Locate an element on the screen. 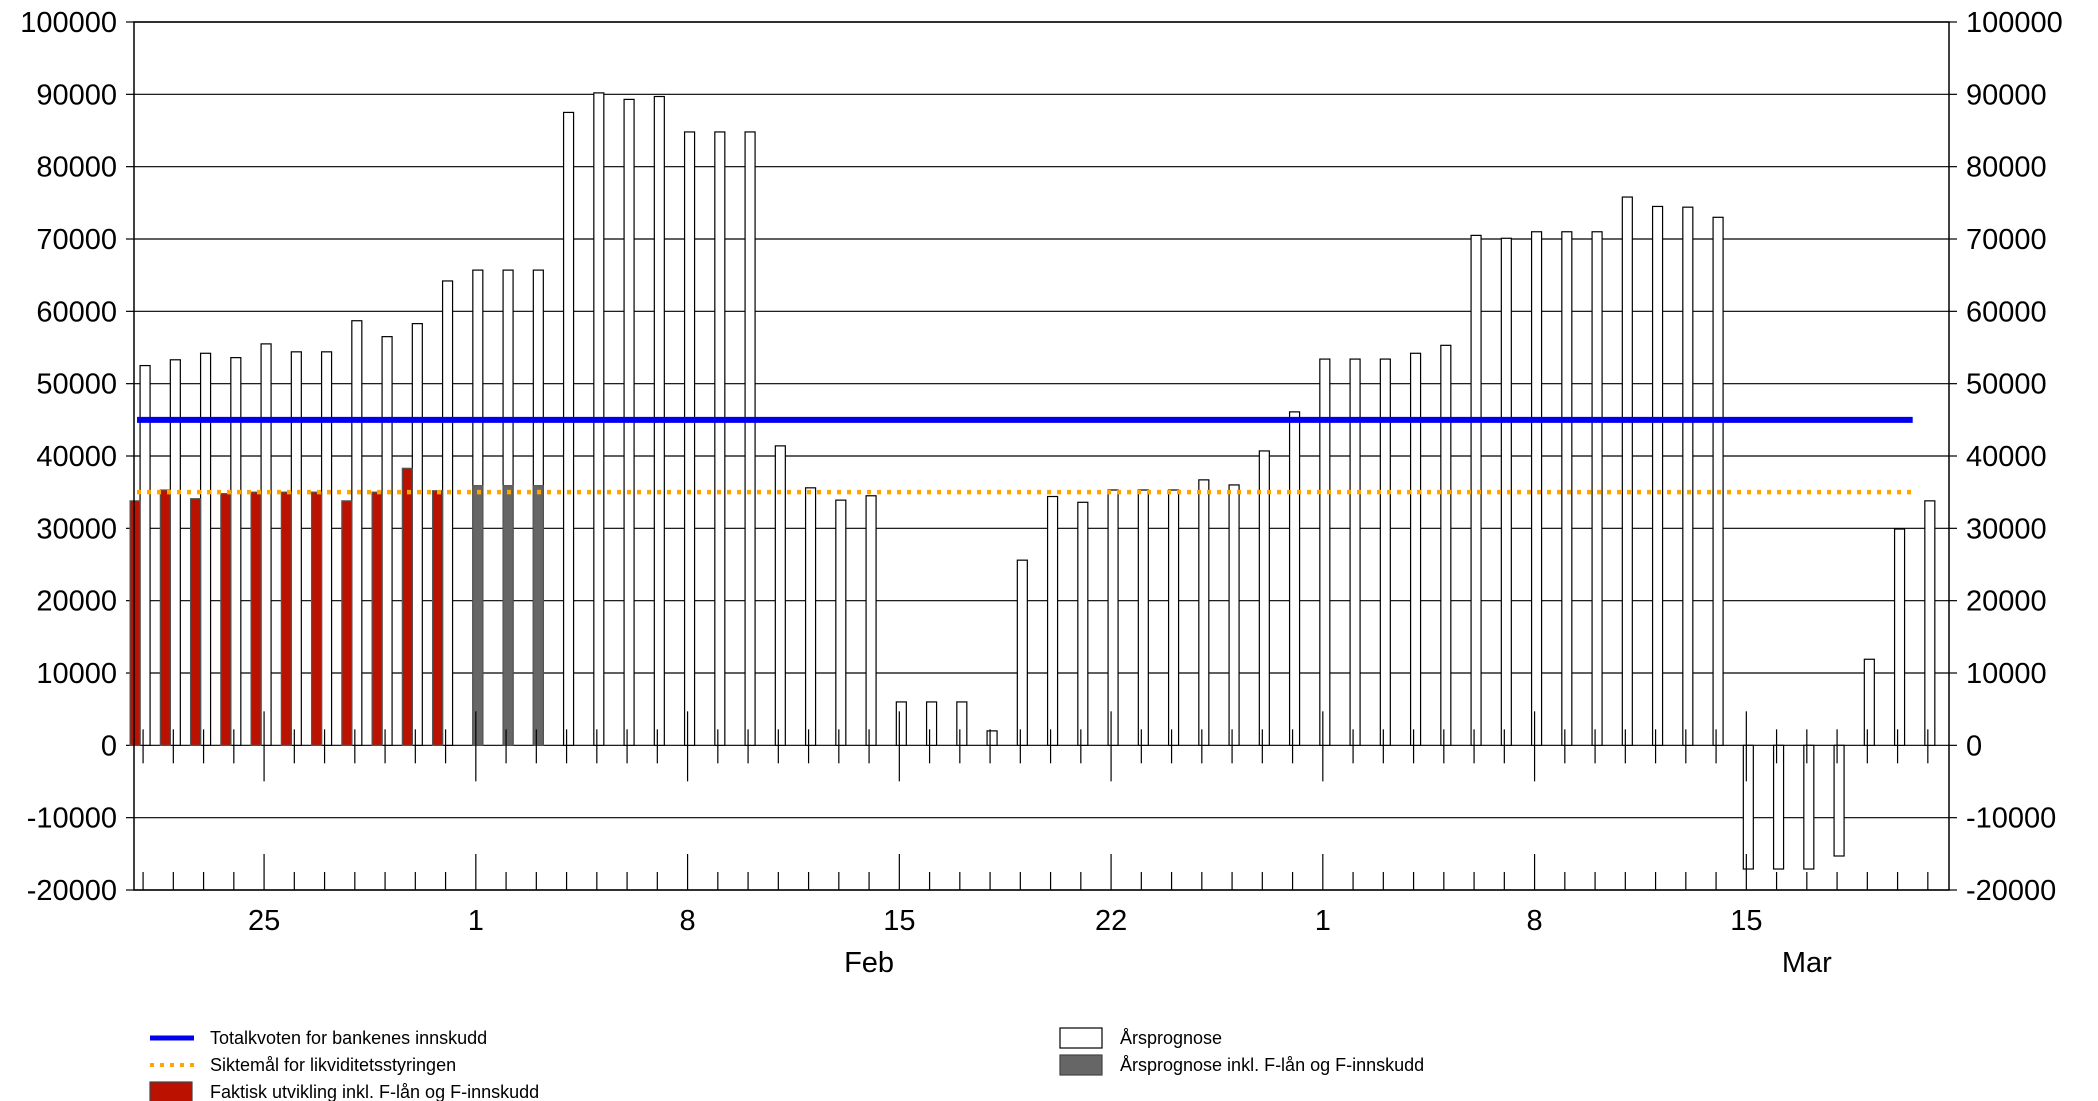 The height and width of the screenshot is (1101, 2098). legend-label: Årsprognose inkl. F-lån og F-innskudd is located at coordinates (1272, 1065).